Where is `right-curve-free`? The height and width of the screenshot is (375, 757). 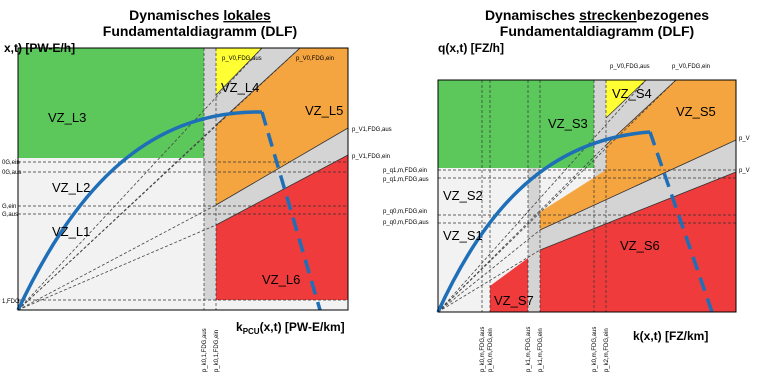 right-curve-free is located at coordinates (543, 221).